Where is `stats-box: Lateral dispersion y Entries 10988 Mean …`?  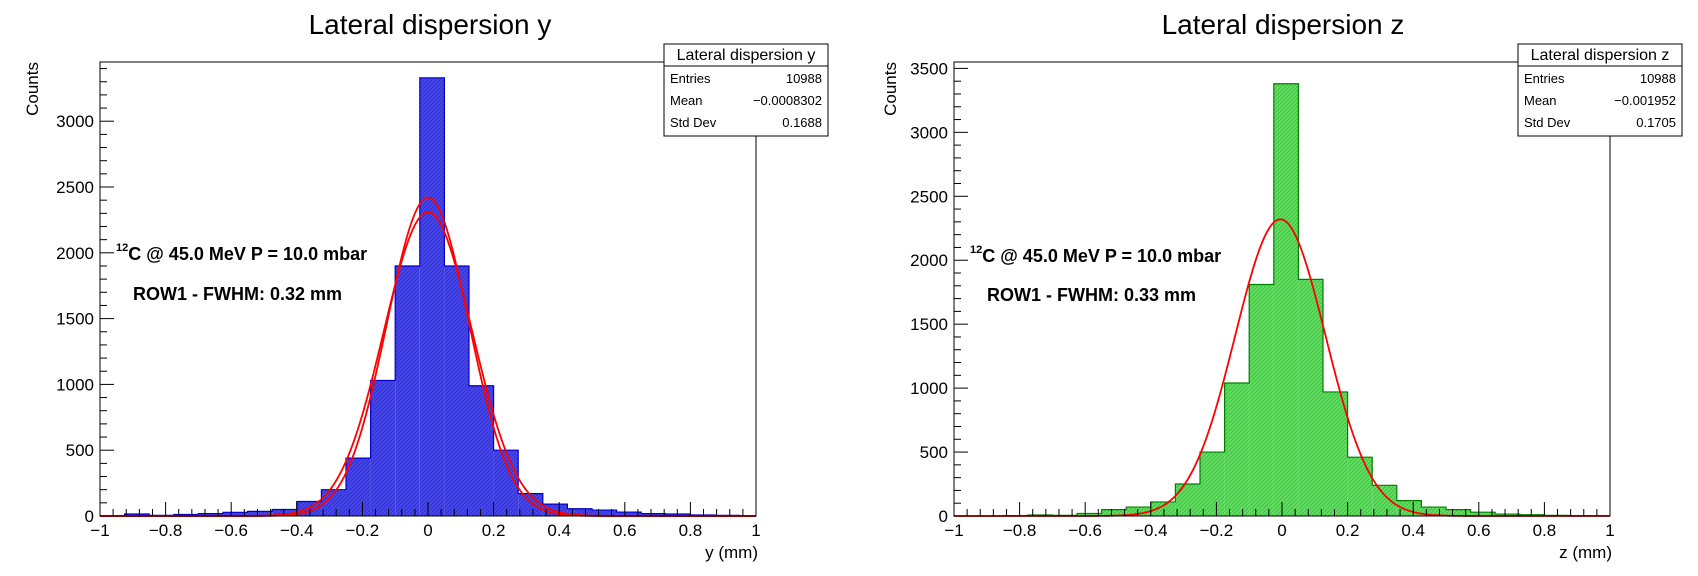 stats-box: Lateral dispersion y Entries 10988 Mean … is located at coordinates (746, 90).